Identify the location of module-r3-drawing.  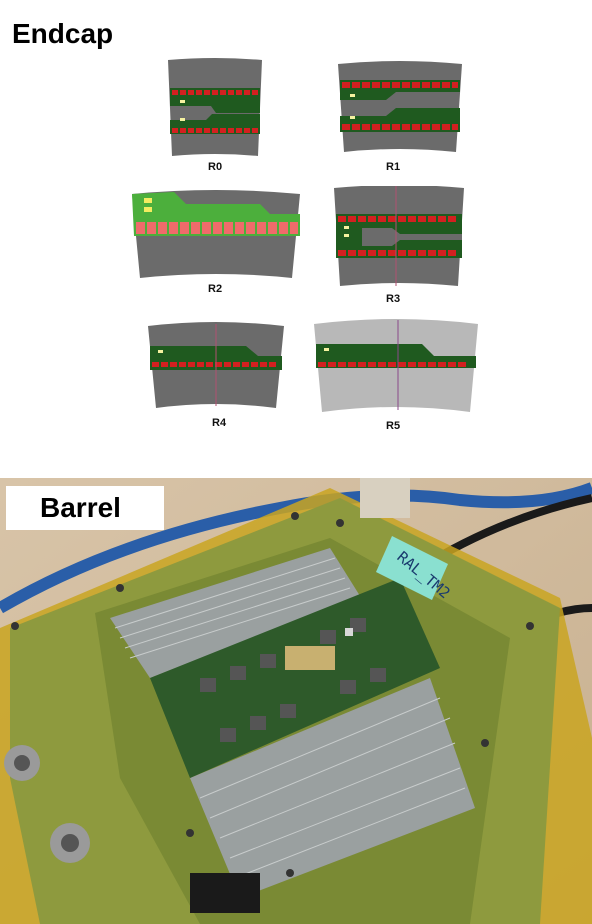
(399, 236).